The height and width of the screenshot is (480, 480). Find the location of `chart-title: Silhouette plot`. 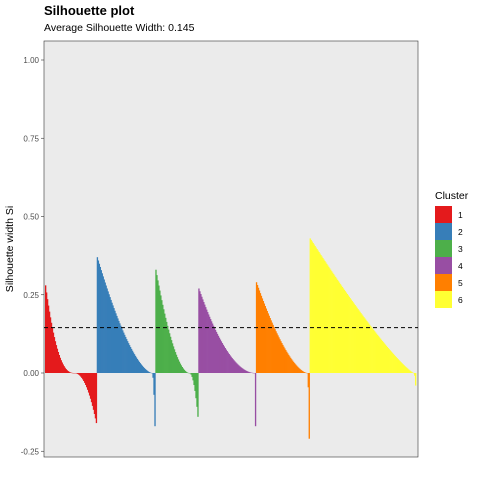

chart-title: Silhouette plot is located at coordinates (89, 10).